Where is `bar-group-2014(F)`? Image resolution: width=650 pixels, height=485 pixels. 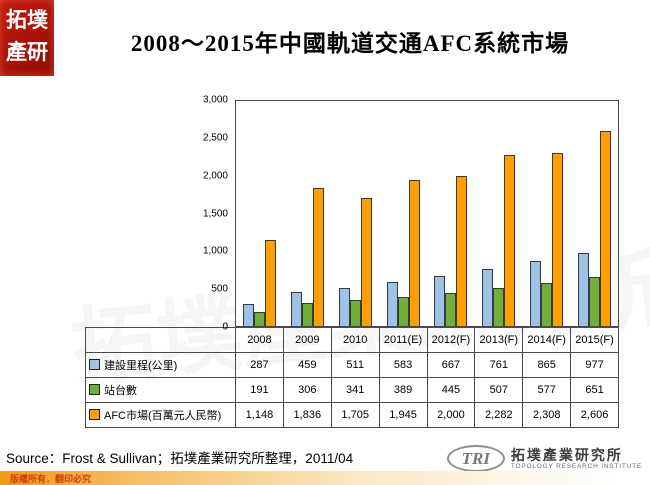
bar-group-2014(F) is located at coordinates (547, 213).